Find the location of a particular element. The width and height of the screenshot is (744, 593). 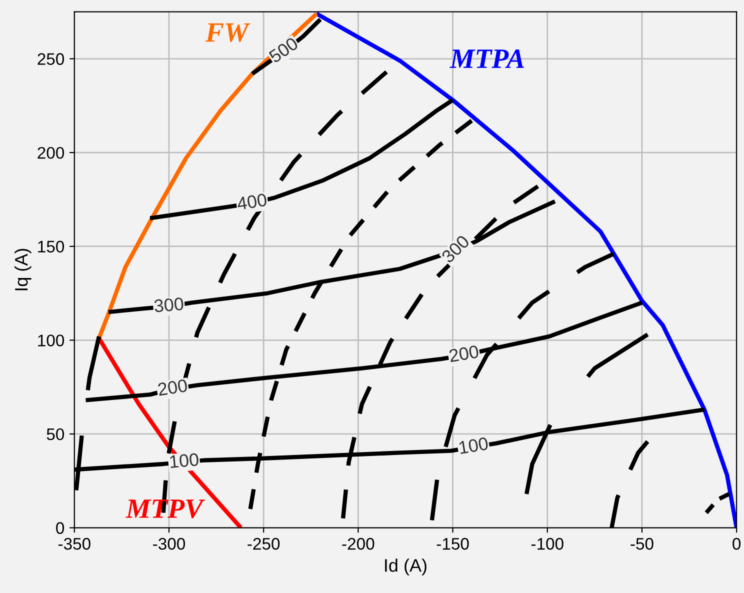

y-tick-label: 200 is located at coordinates (51, 152).